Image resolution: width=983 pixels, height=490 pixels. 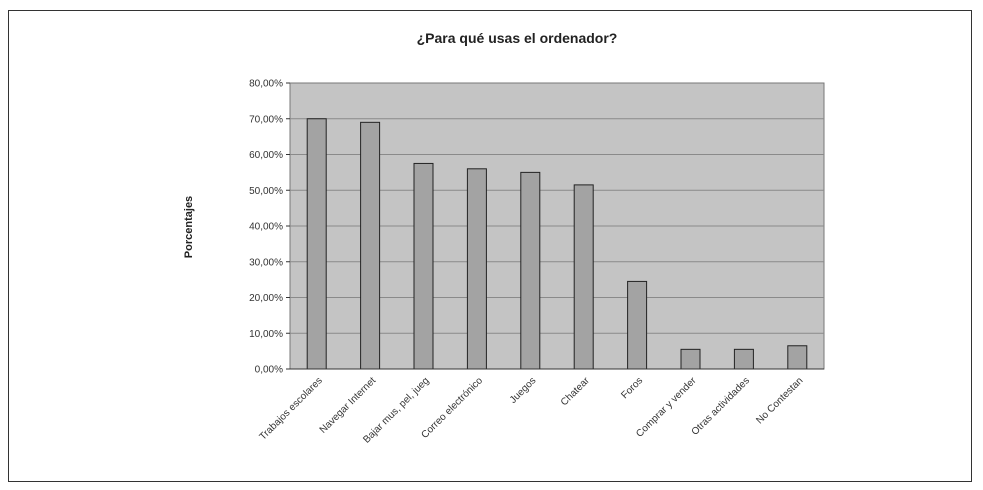 What do you see at coordinates (266, 298) in the screenshot?
I see `y-tick-label: 20,00%` at bounding box center [266, 298].